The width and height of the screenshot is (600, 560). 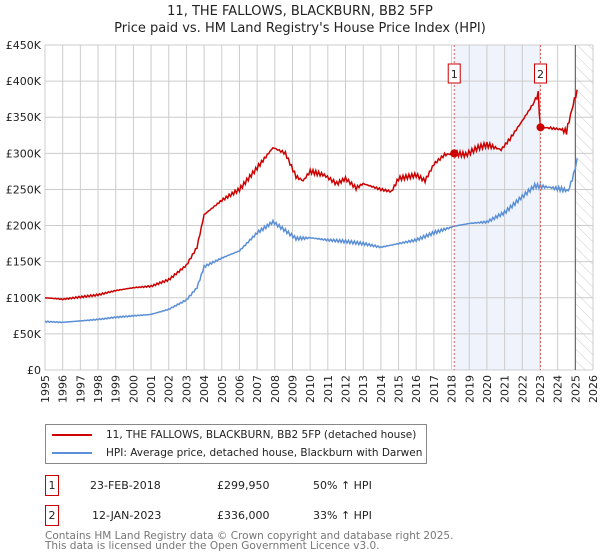 I want to click on sale-date: 12-JAN-2023, so click(x=127, y=515).